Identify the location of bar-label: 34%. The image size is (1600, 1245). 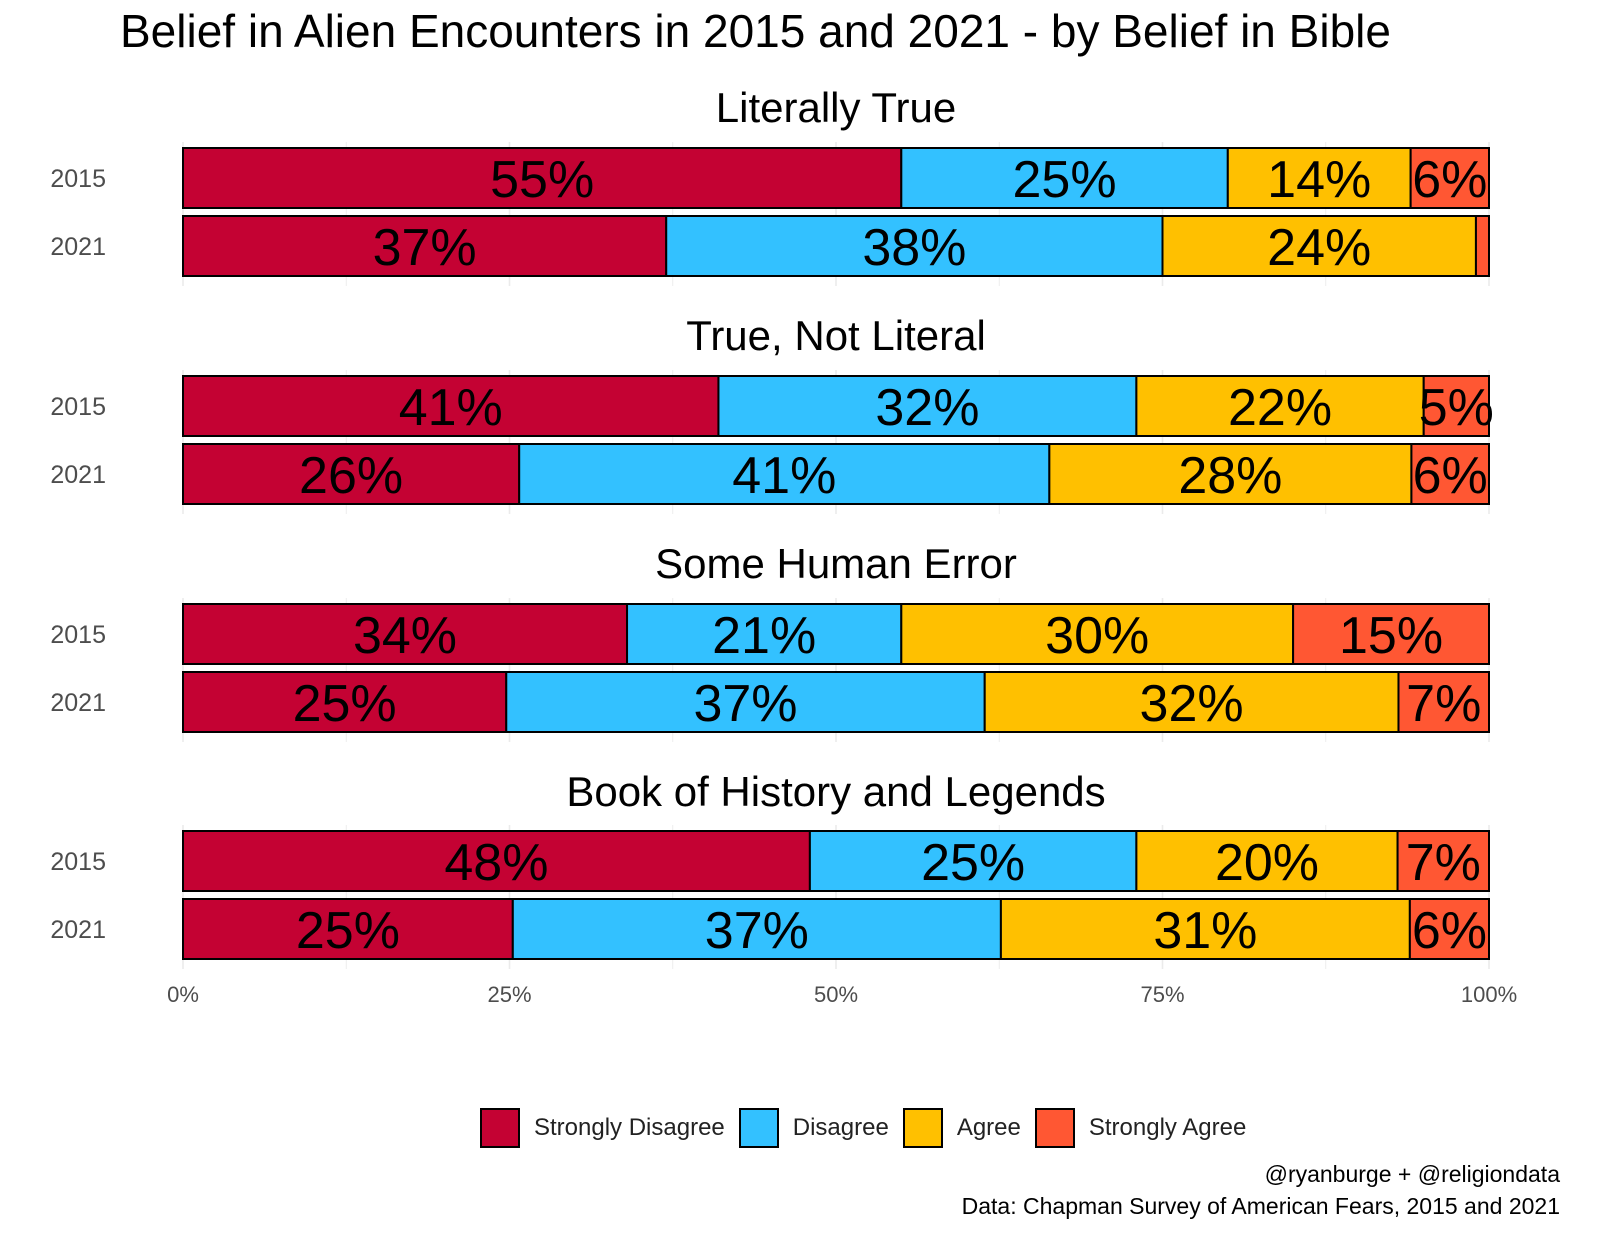
(405, 636).